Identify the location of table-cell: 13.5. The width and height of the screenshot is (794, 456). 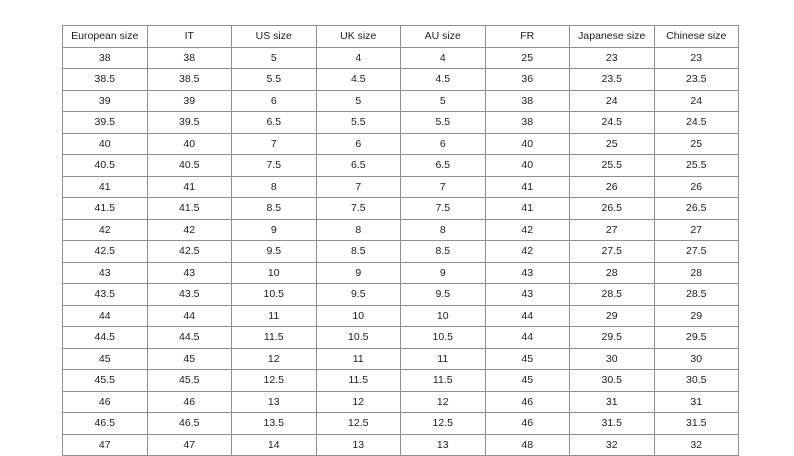
(274, 423).